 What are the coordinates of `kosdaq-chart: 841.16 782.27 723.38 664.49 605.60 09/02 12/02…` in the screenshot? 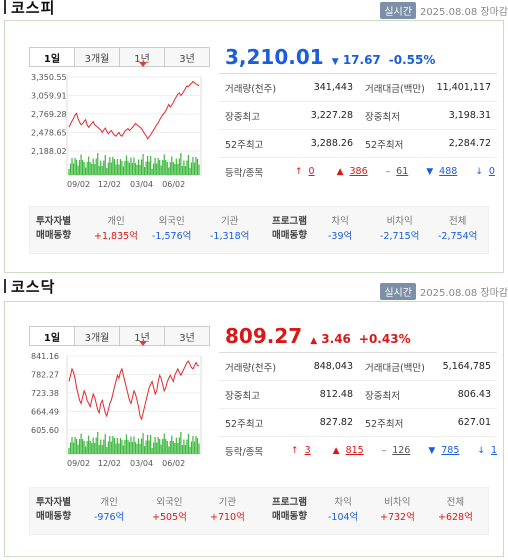 It's located at (117, 413).